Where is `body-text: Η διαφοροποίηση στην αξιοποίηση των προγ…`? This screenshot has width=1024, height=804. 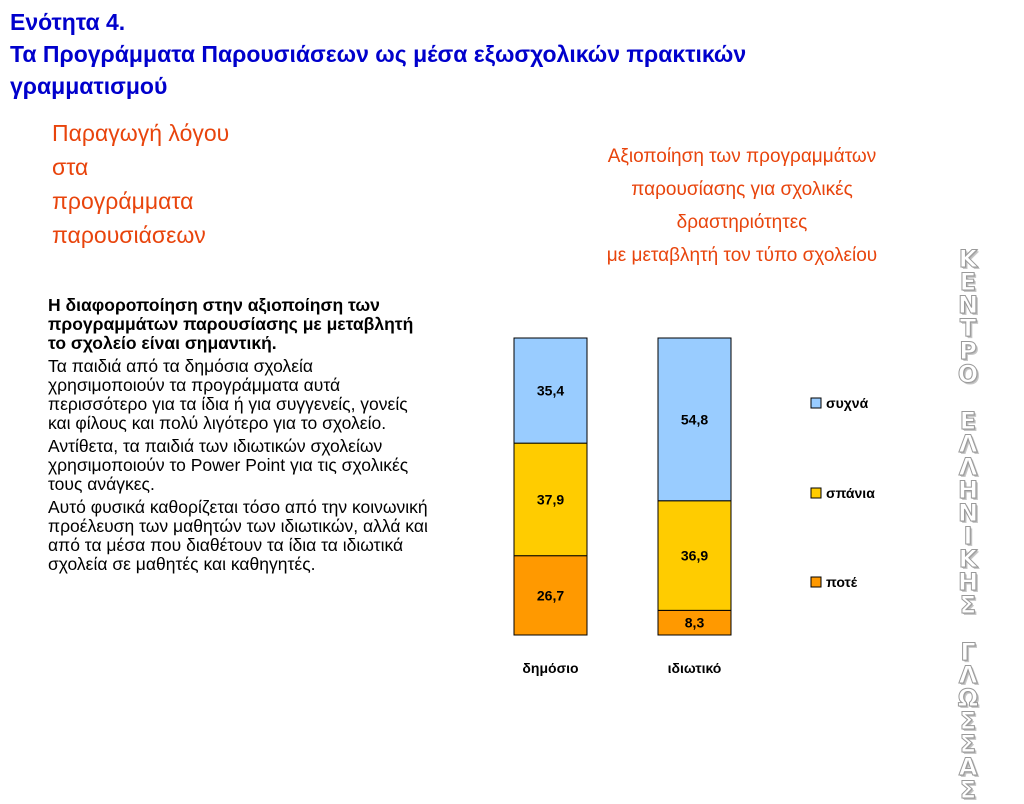 body-text: Η διαφοροποίηση στην αξιοποίηση των προγ… is located at coordinates (239, 437).